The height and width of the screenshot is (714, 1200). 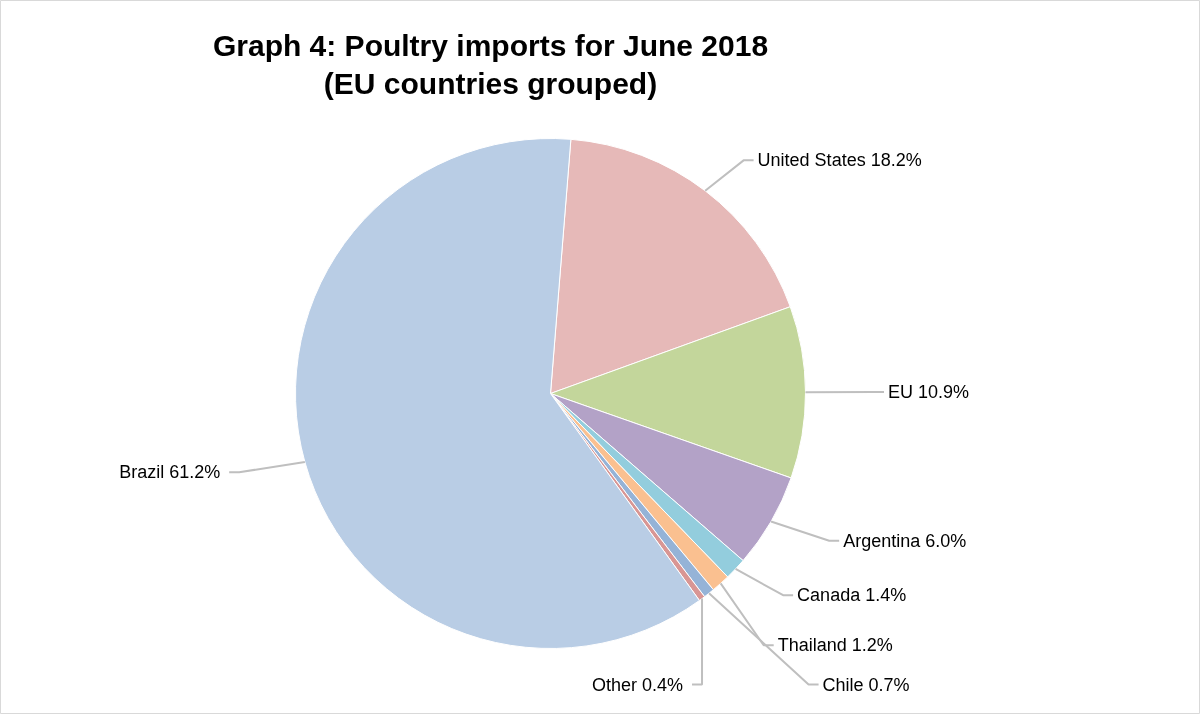 What do you see at coordinates (170, 472) in the screenshot?
I see `slice-label: Brazil 61.2%` at bounding box center [170, 472].